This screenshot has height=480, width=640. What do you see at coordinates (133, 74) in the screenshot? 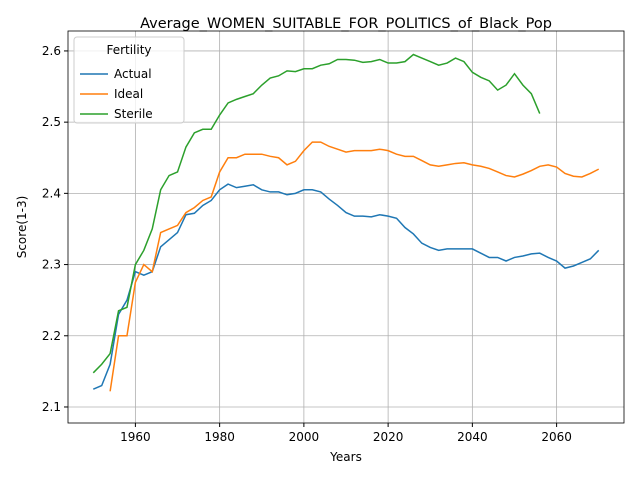
I see `legend-label: Actual` at bounding box center [133, 74].